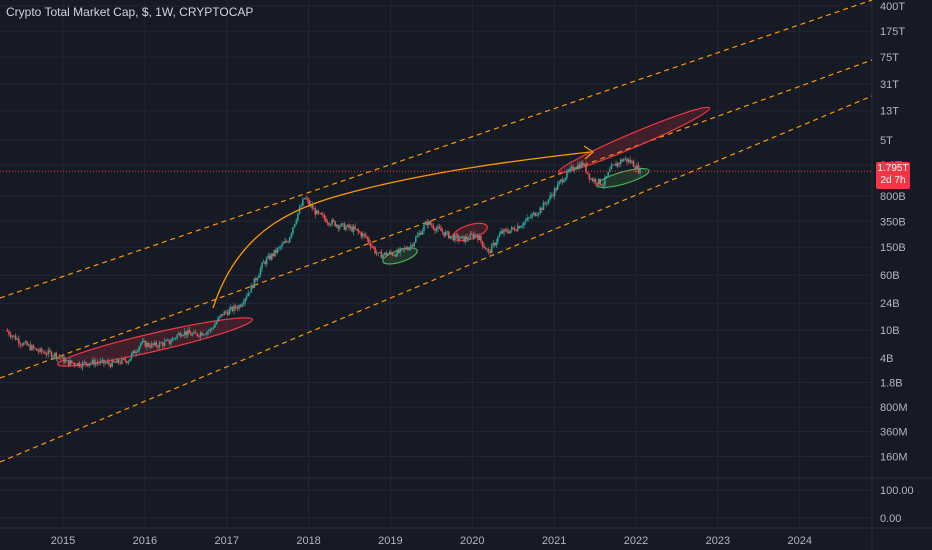 This screenshot has width=932, height=550. Describe the element at coordinates (634, 140) in the screenshot. I see `distribution-zone-ellipse` at that location.